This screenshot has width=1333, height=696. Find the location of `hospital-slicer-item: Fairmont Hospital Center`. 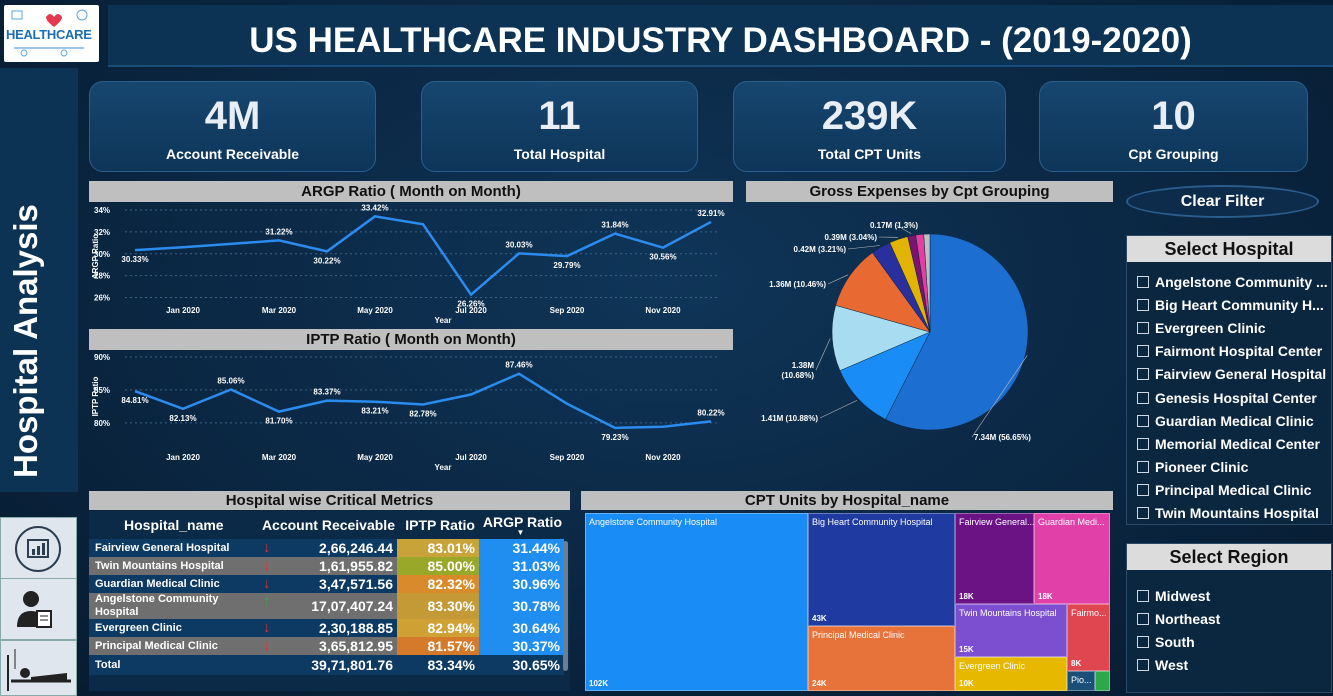

hospital-slicer-item: Fairmont Hospital Center is located at coordinates (1229, 351).